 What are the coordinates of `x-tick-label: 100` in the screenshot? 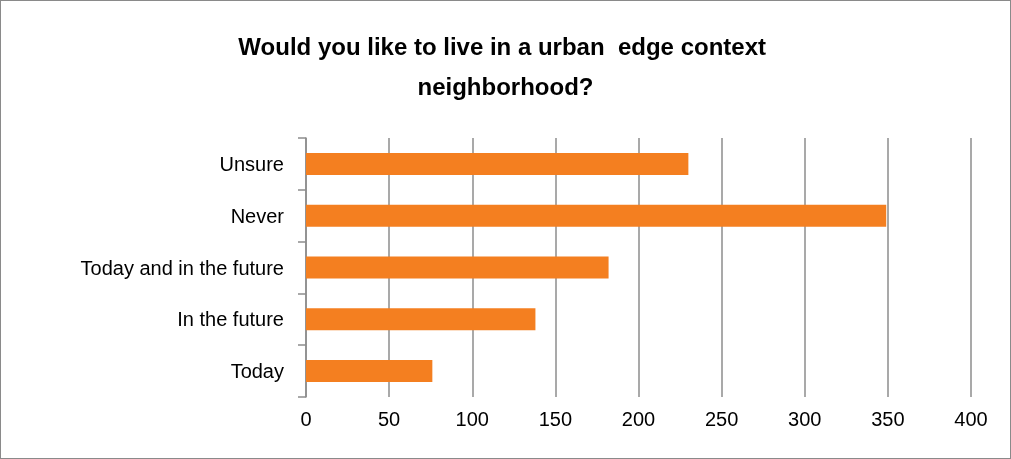 It's located at (472, 419).